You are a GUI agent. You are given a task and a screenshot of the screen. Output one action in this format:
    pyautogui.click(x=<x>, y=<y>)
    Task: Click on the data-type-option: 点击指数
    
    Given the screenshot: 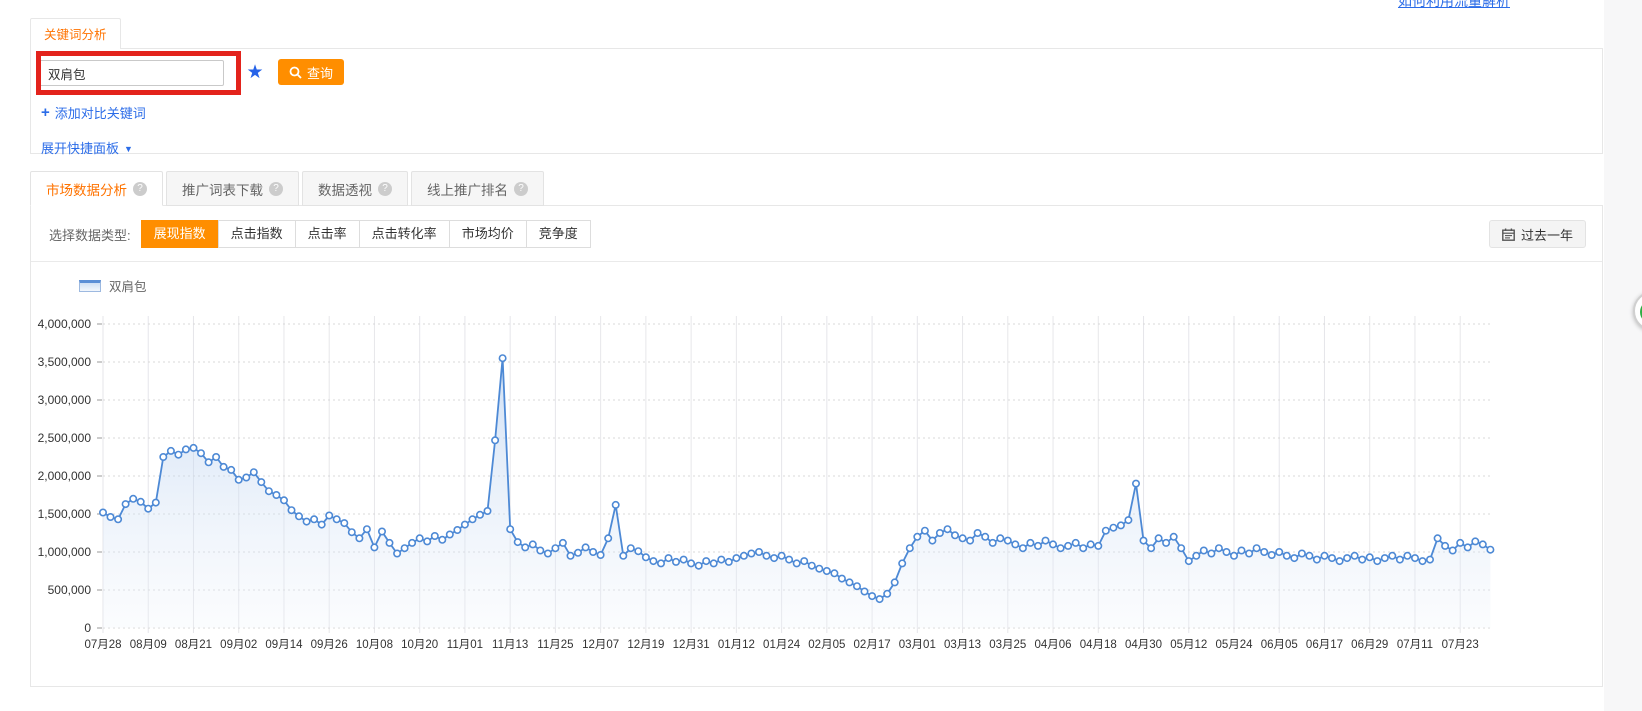 What is the action you would take?
    pyautogui.click(x=256, y=234)
    